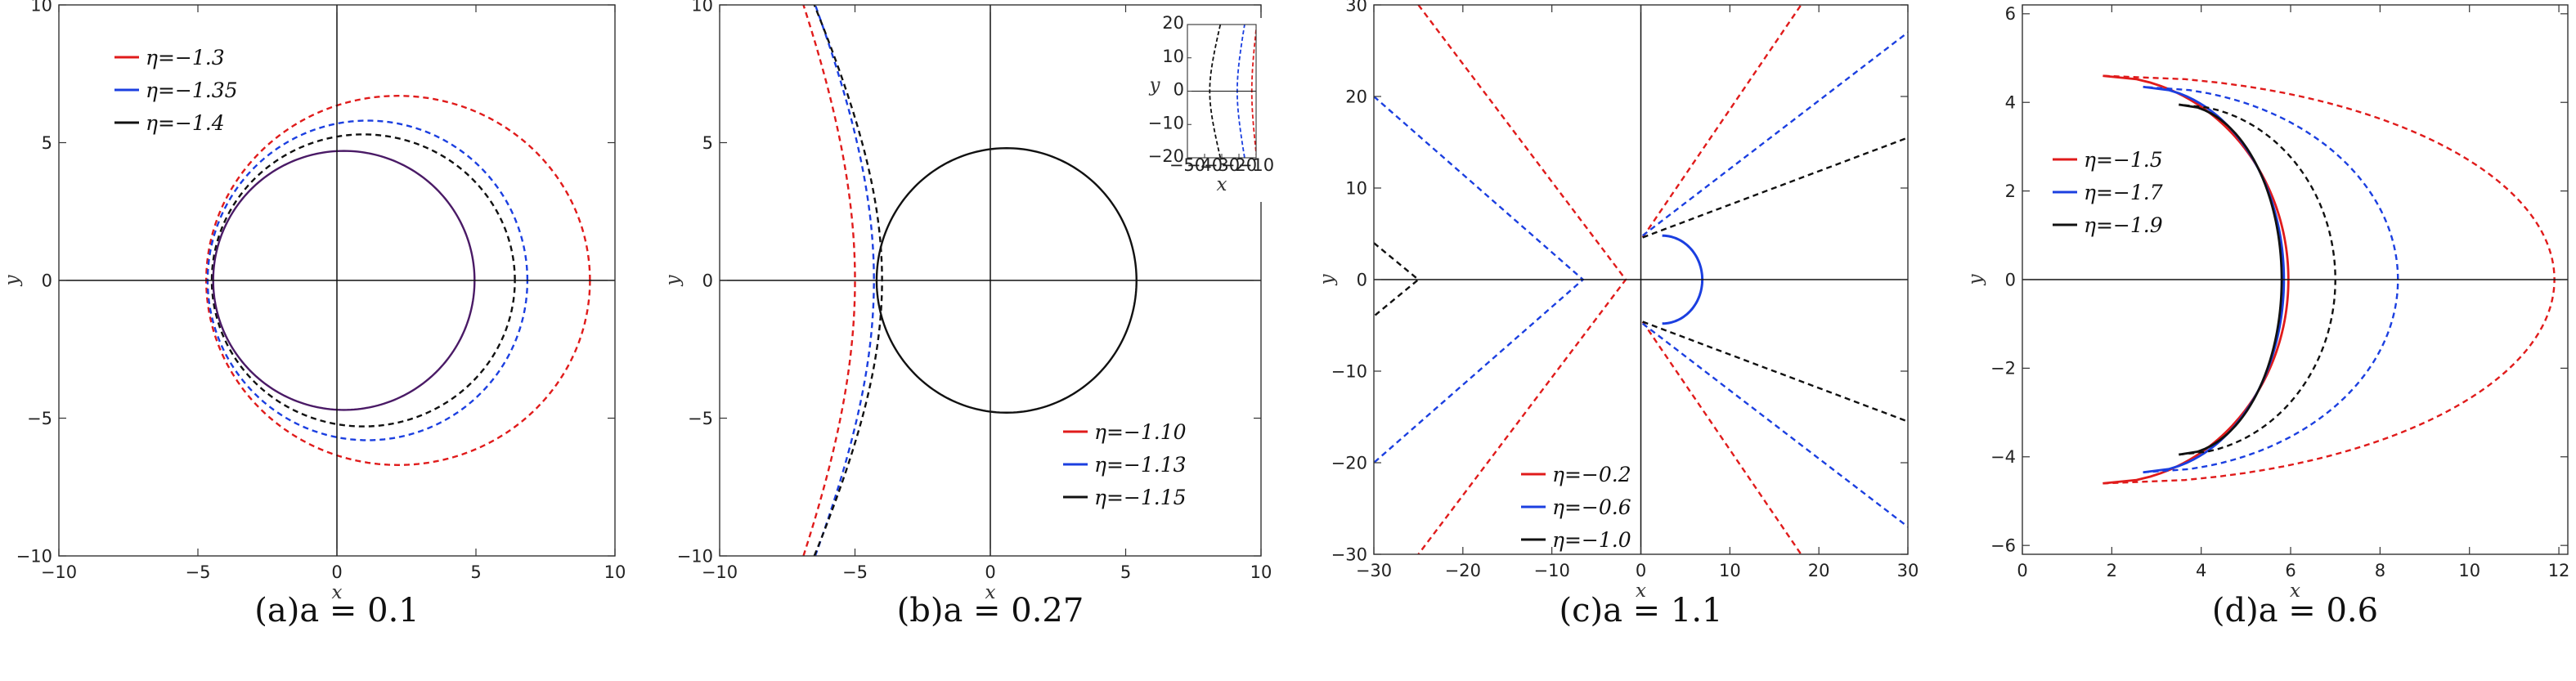  What do you see at coordinates (185, 123) in the screenshot?
I see `panel-a-legend-label: η=−1.4` at bounding box center [185, 123].